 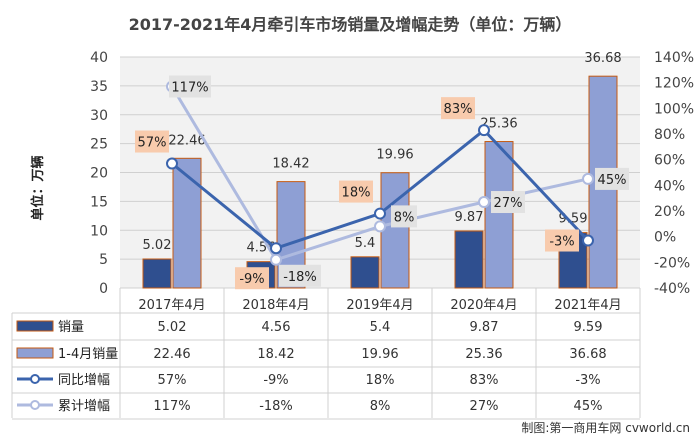 What do you see at coordinates (605, 427) in the screenshot?
I see `source-note: 制图:第一商用车网 cvworld.cn` at bounding box center [605, 427].